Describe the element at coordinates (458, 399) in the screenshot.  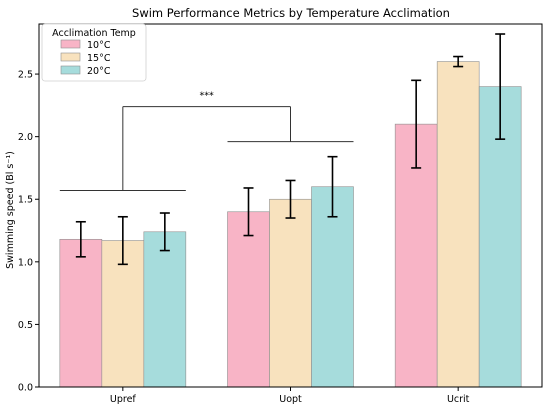
I see `x-tick-label: Ucrit` at that location.